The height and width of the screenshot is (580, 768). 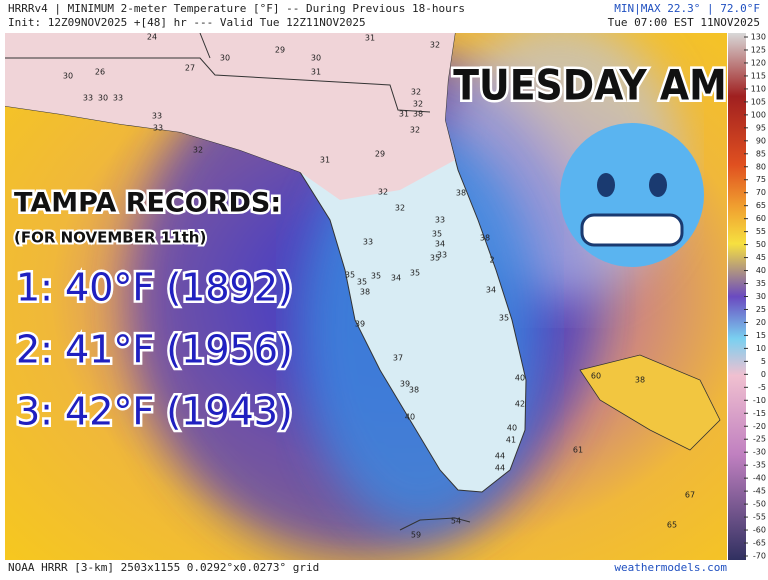 I want to click on colorbar-label: 65, so click(x=761, y=205).